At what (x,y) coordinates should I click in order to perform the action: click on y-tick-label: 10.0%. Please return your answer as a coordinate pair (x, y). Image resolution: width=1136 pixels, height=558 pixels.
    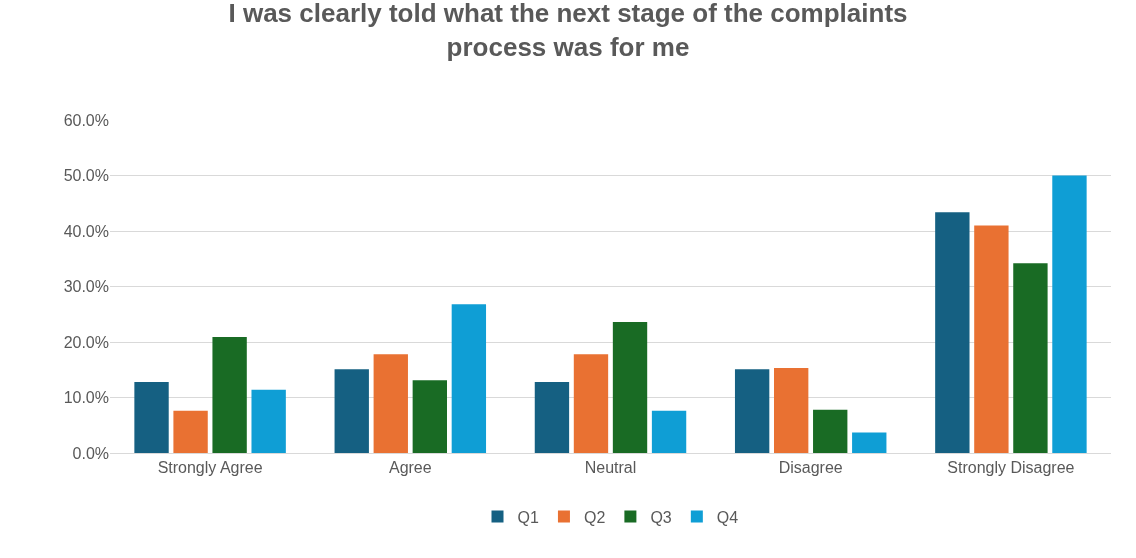
    Looking at the image, I should click on (86, 398).